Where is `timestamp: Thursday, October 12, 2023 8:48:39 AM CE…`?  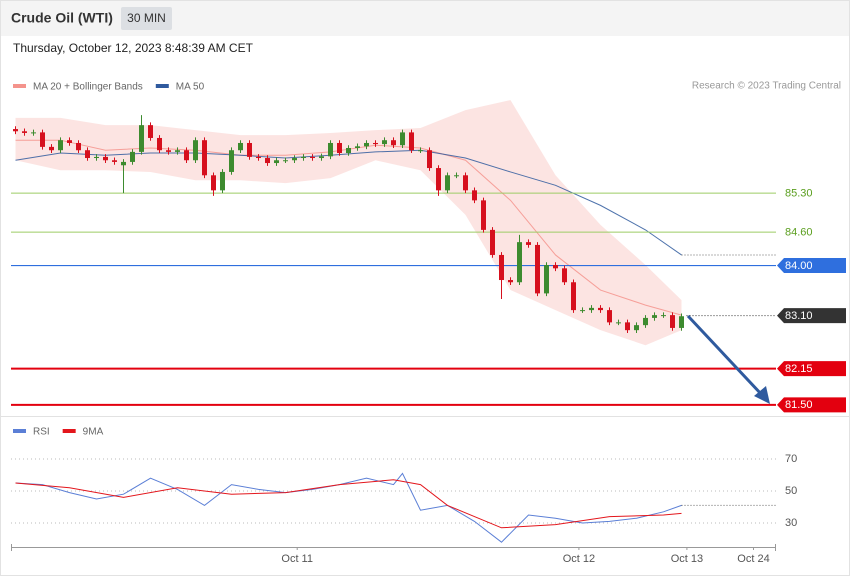 timestamp: Thursday, October 12, 2023 8:48:39 AM CE… is located at coordinates (133, 48).